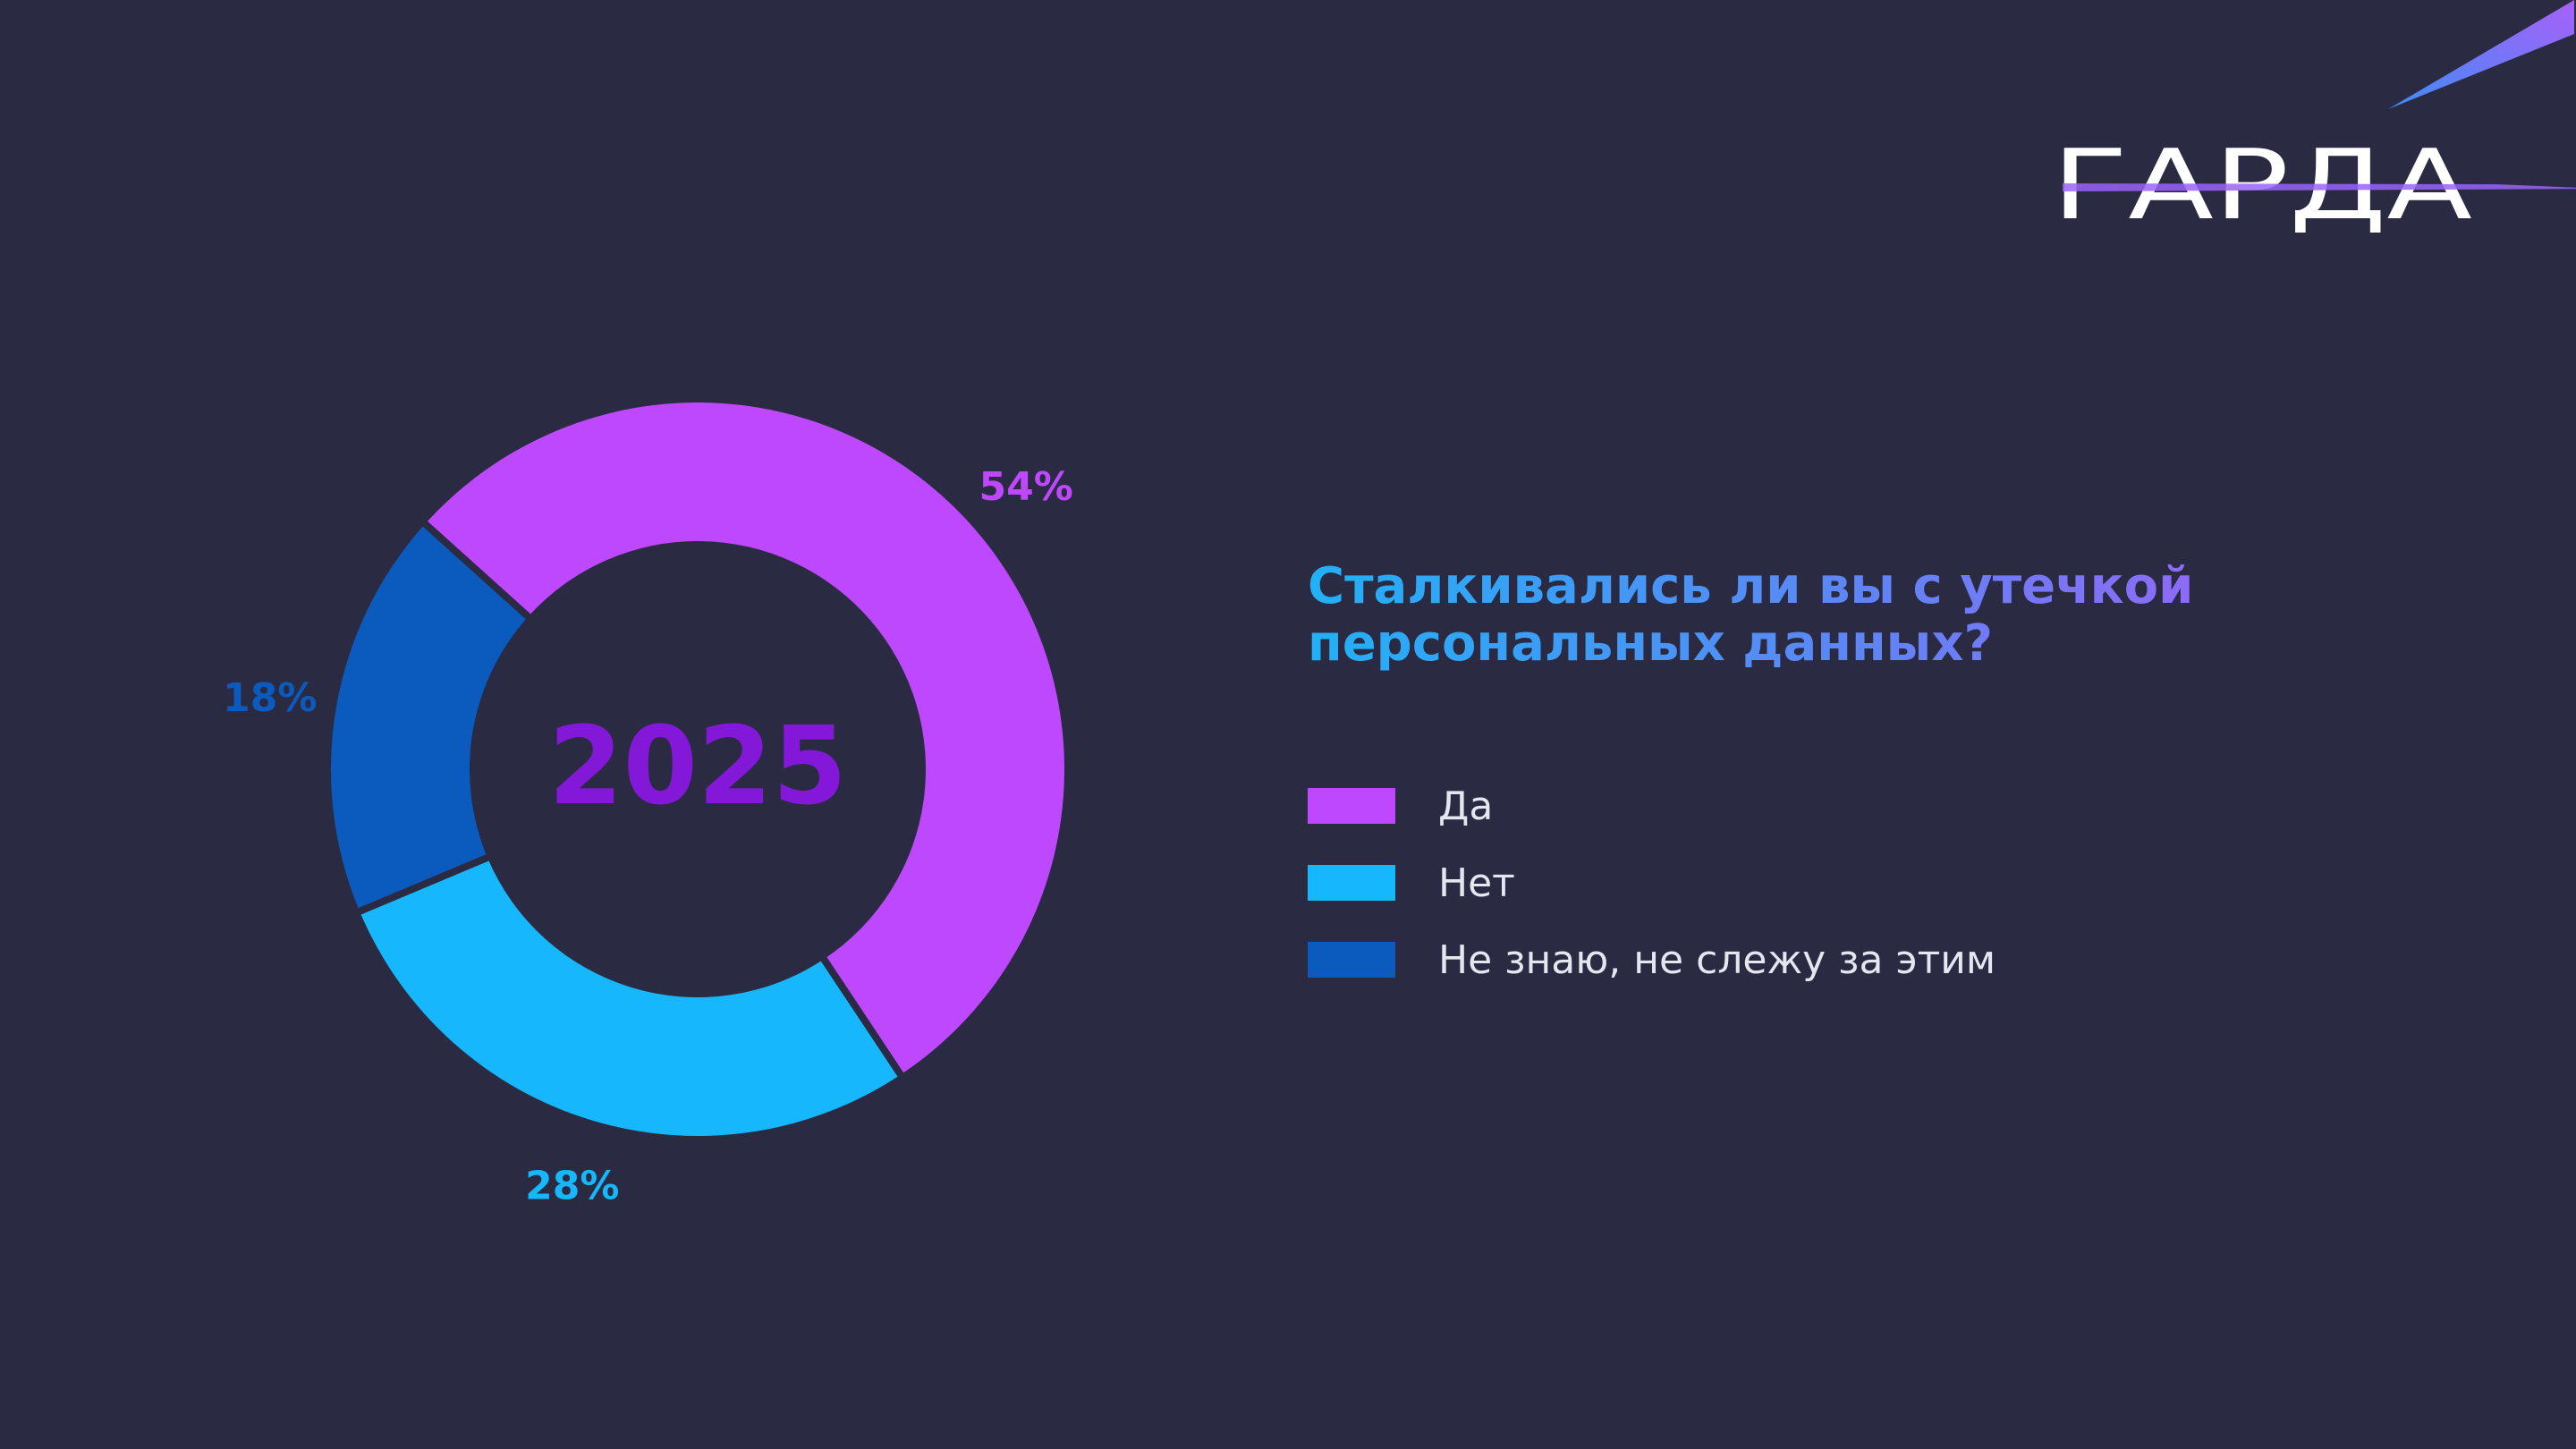 The width and height of the screenshot is (2576, 1449). What do you see at coordinates (1476, 883) in the screenshot?
I see `legend-label-no: Нет` at bounding box center [1476, 883].